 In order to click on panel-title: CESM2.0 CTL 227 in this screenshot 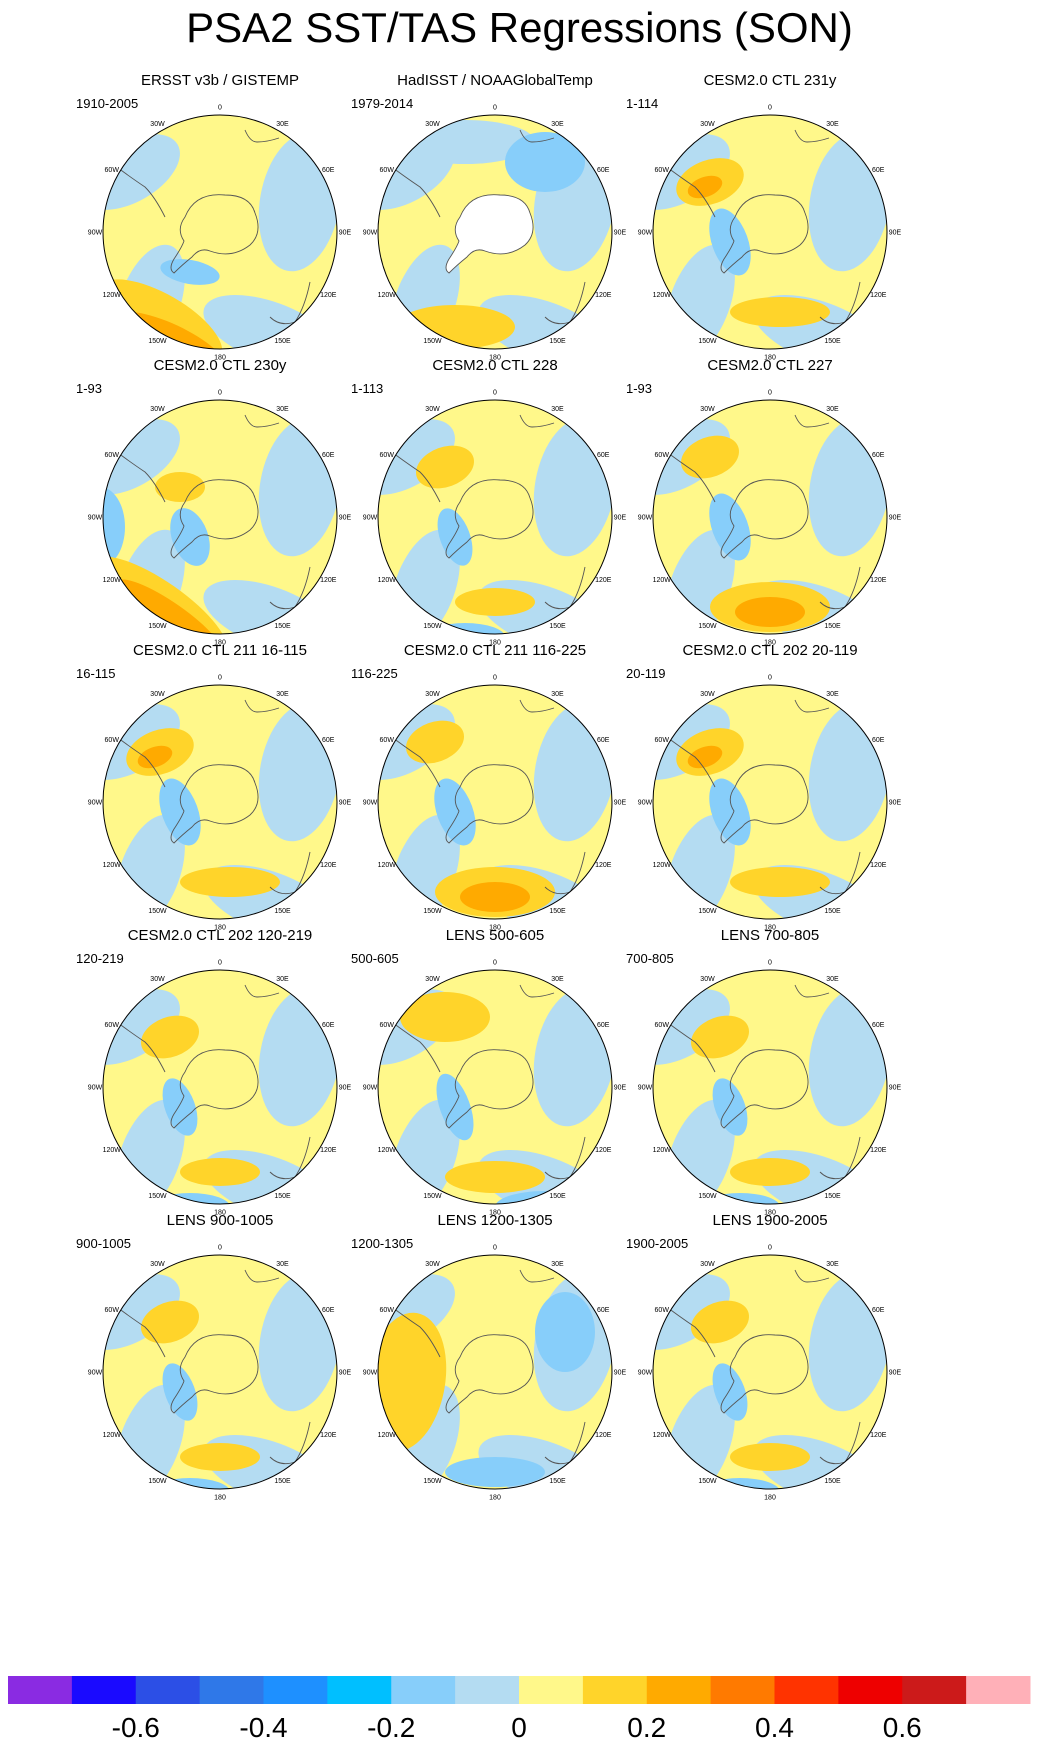, I will do `click(770, 365)`.